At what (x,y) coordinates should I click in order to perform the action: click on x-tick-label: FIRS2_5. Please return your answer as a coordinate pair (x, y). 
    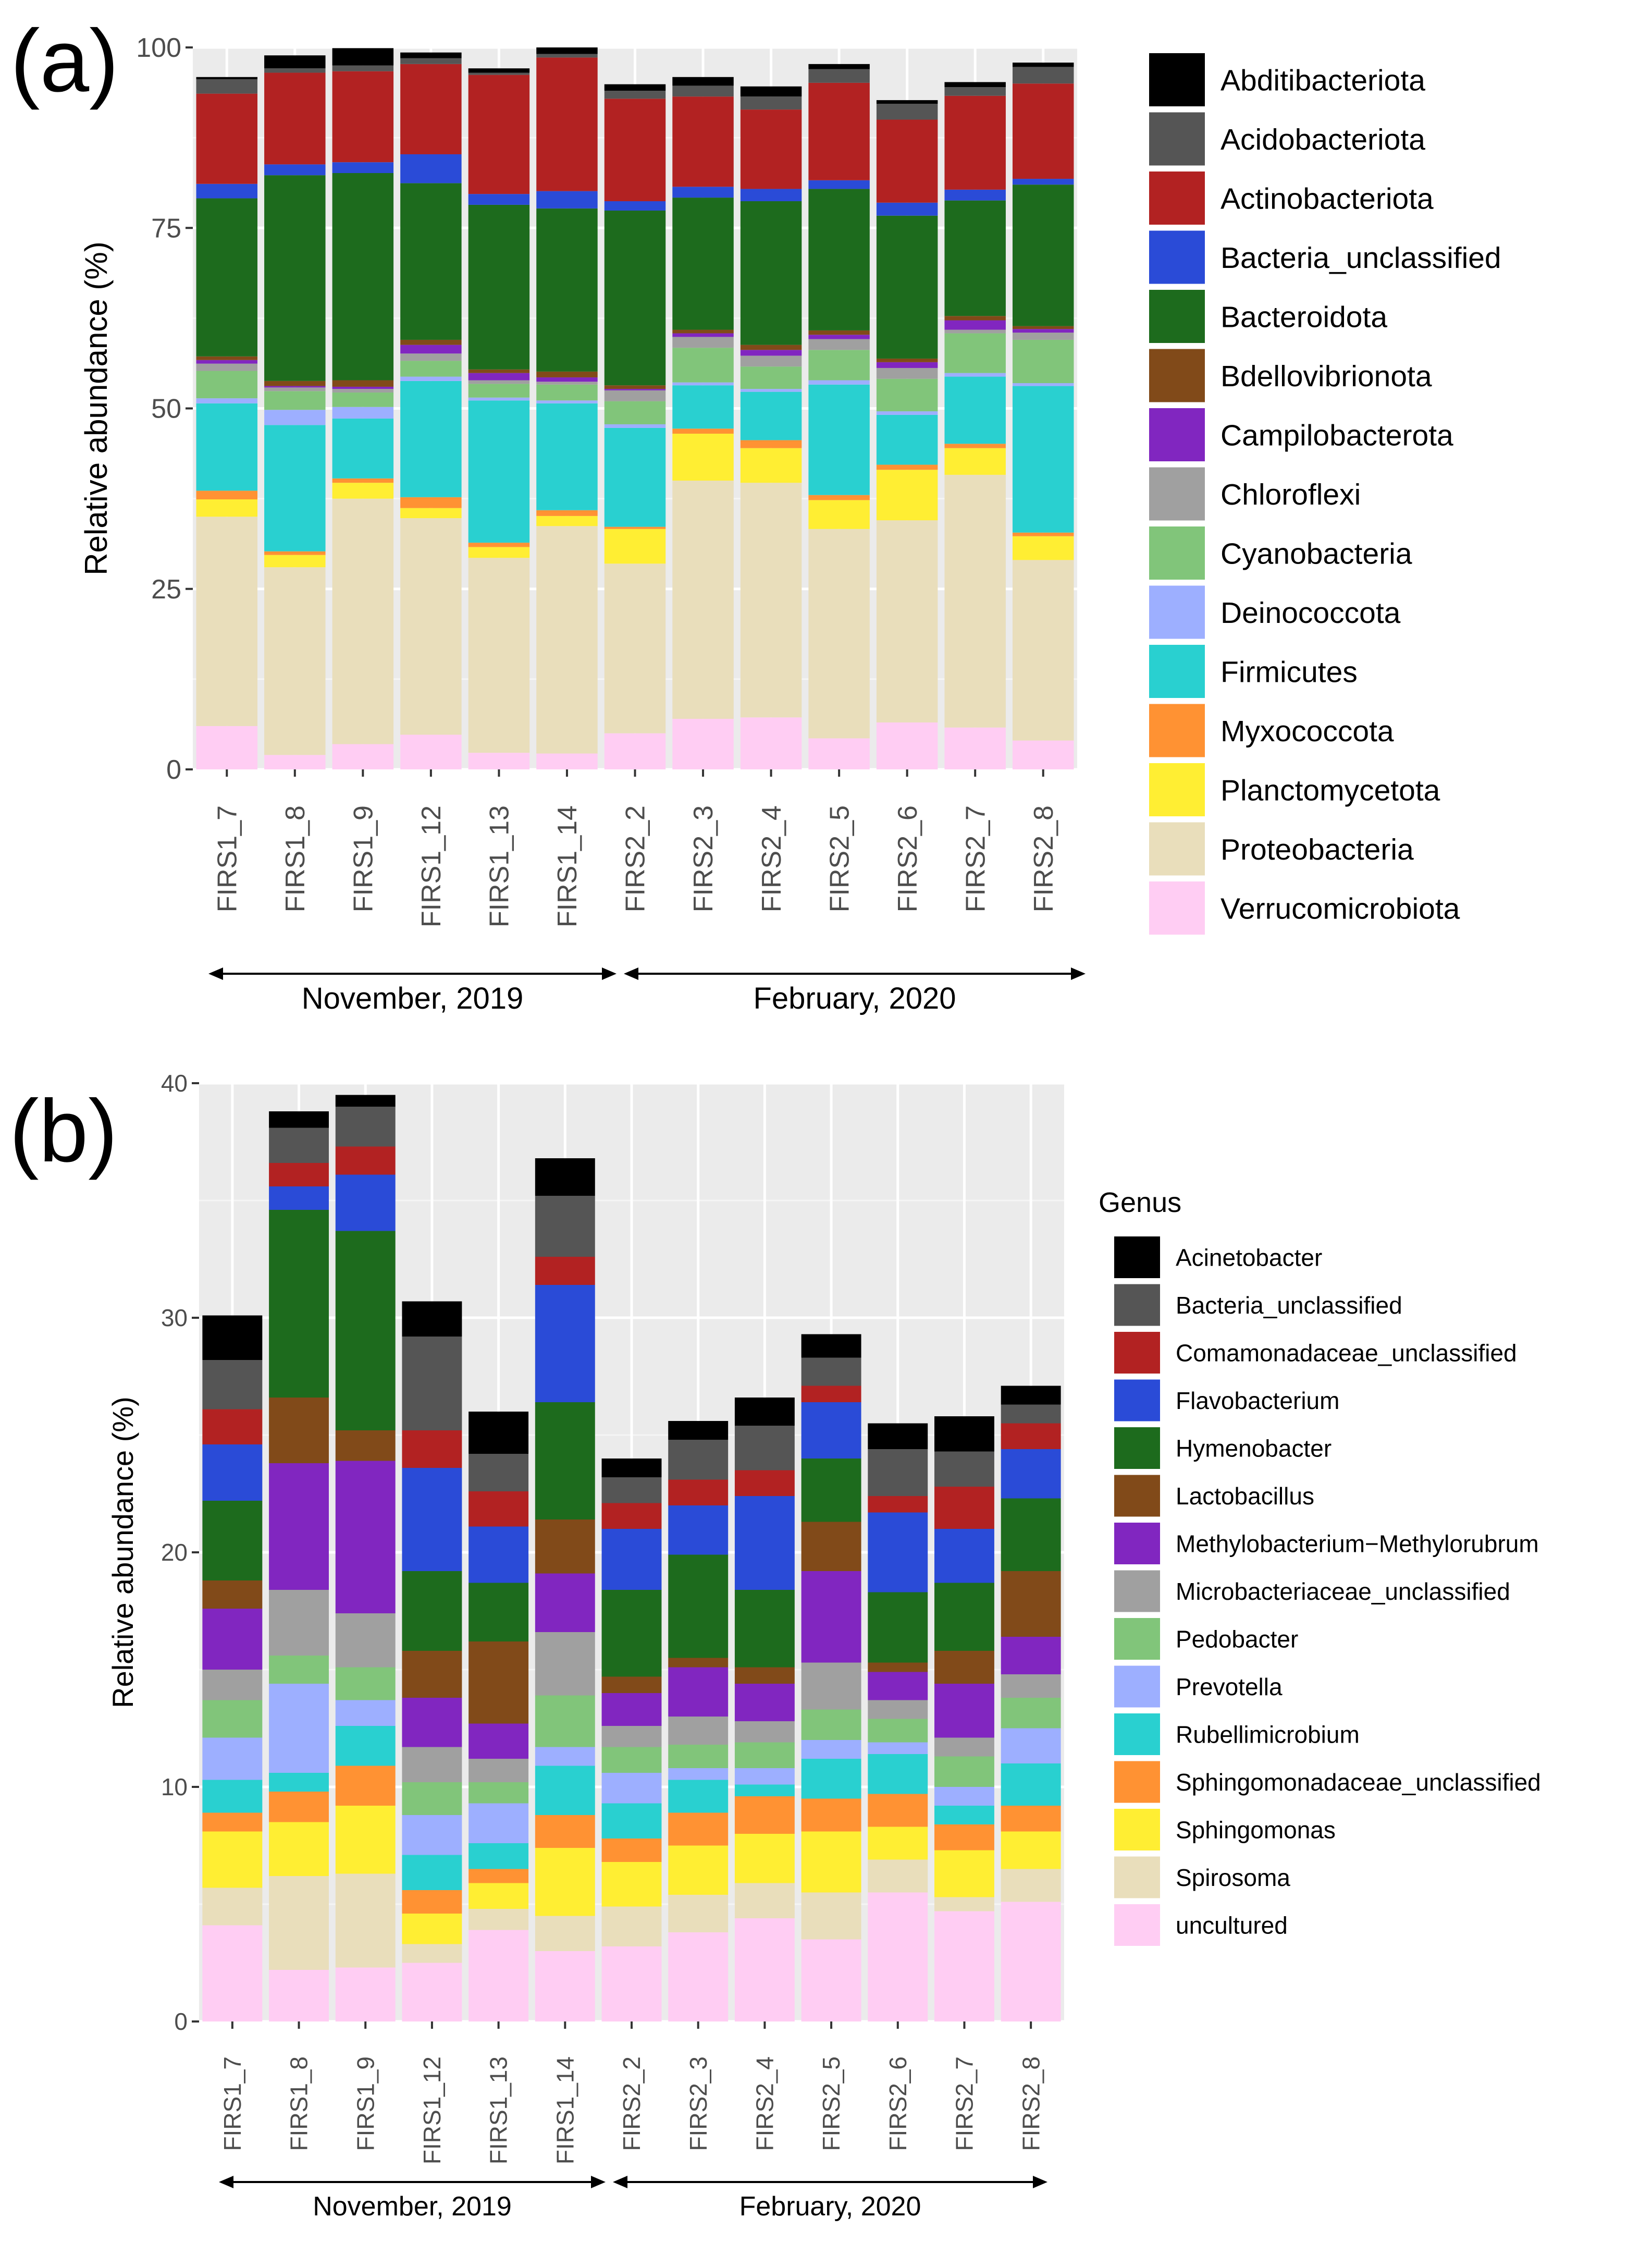
    Looking at the image, I should click on (839, 858).